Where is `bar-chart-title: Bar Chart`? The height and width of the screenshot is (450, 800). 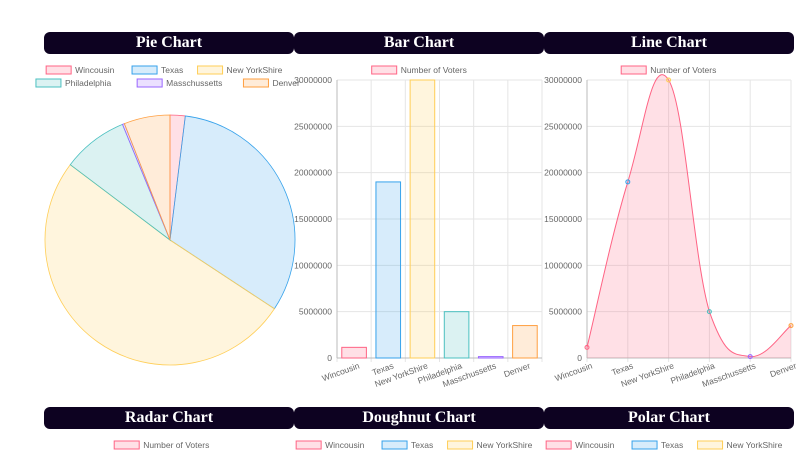 bar-chart-title: Bar Chart is located at coordinates (419, 43).